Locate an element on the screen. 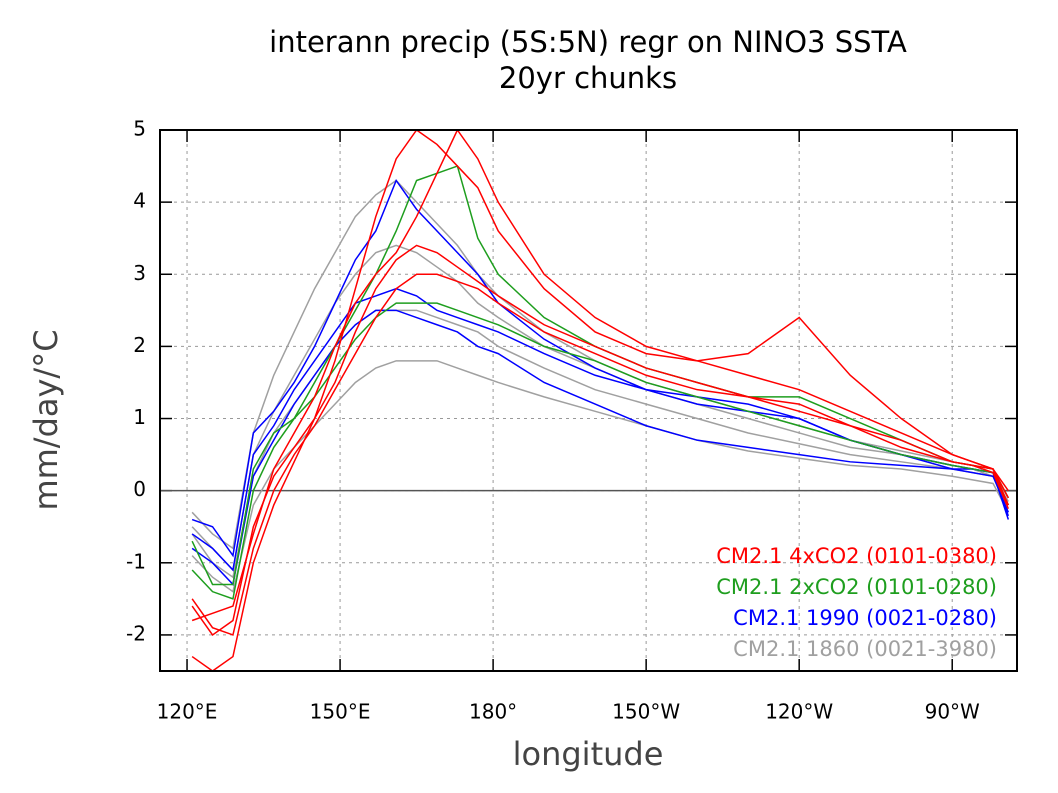  x-tick-label: 120°W is located at coordinates (799, 712).